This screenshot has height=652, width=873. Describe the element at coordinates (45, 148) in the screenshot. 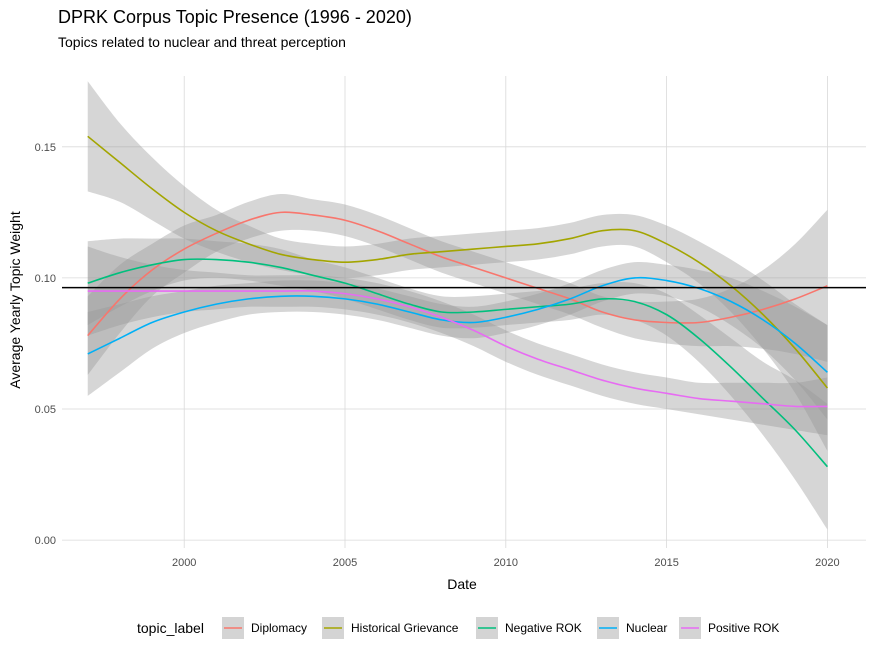

I see `y-tick-label: 0.15` at that location.